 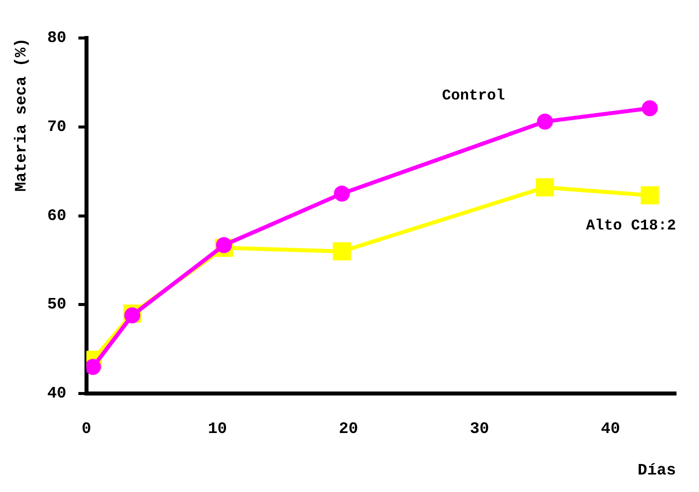 What do you see at coordinates (473, 96) in the screenshot?
I see `series-label: Control` at bounding box center [473, 96].